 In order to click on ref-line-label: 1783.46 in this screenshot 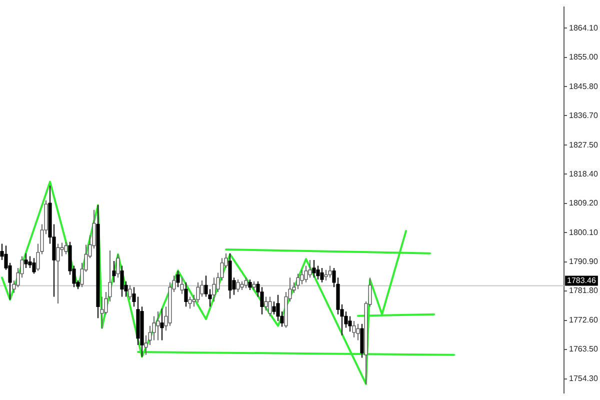, I will do `click(581, 280)`.